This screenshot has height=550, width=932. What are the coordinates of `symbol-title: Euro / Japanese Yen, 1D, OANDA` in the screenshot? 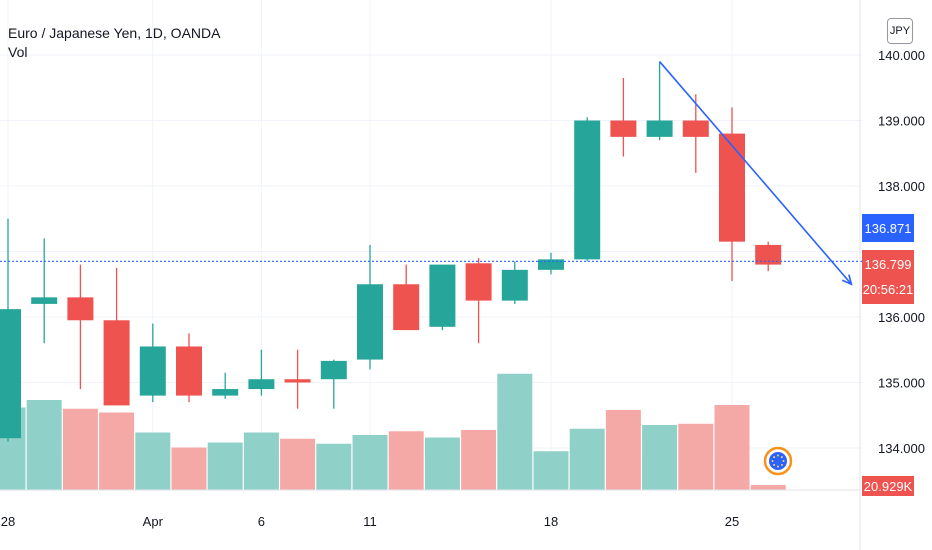 It's located at (114, 33).